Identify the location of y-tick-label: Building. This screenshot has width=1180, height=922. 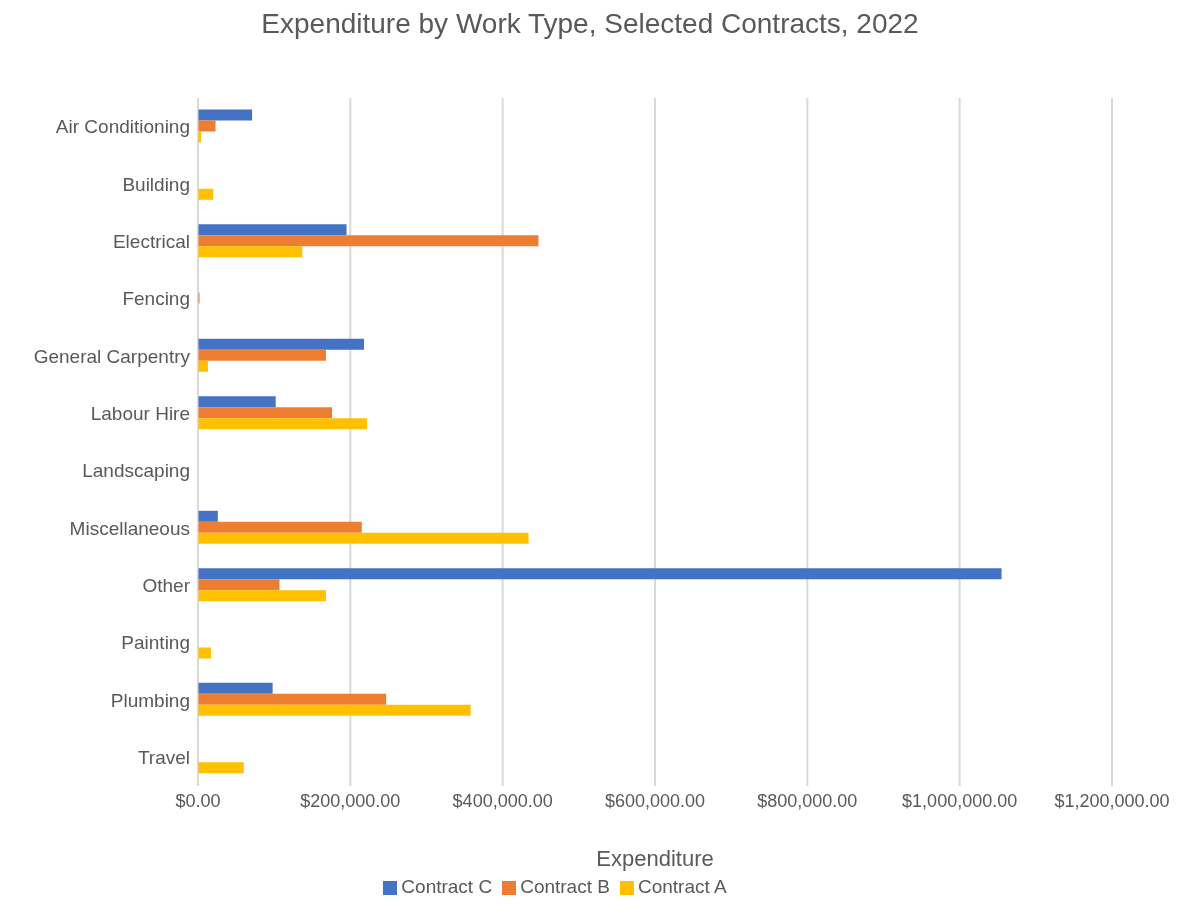
(156, 184).